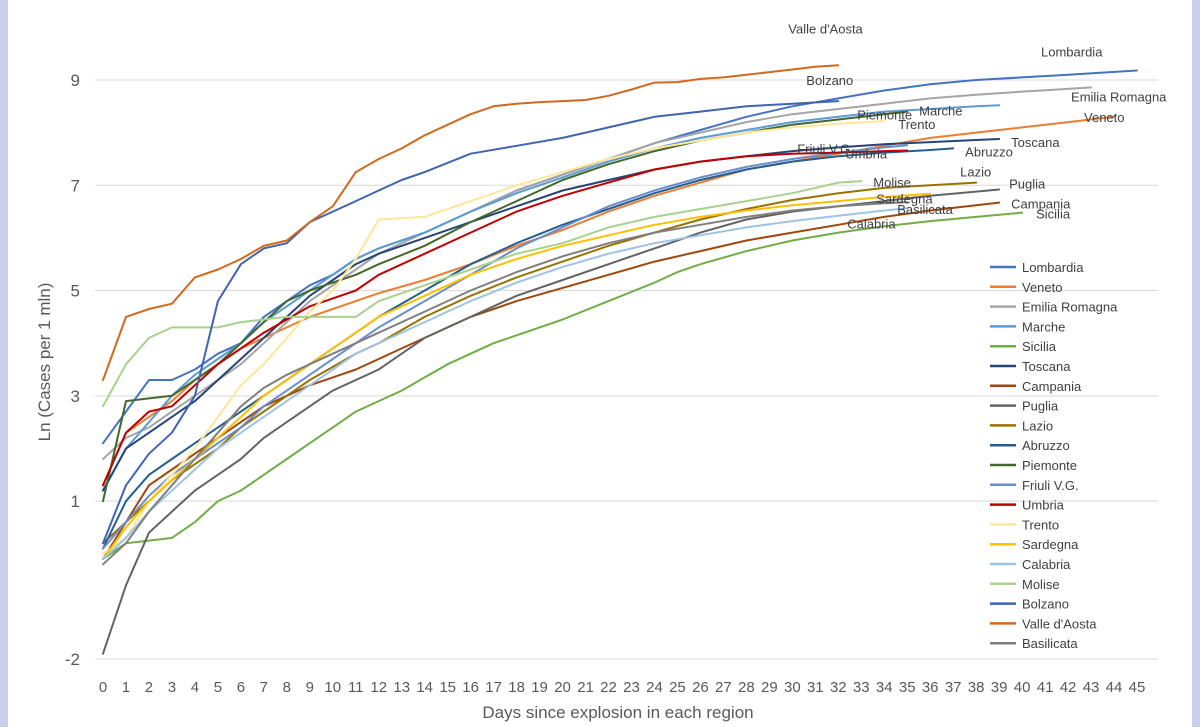  I want to click on series-end-label: Campania, so click(1041, 204).